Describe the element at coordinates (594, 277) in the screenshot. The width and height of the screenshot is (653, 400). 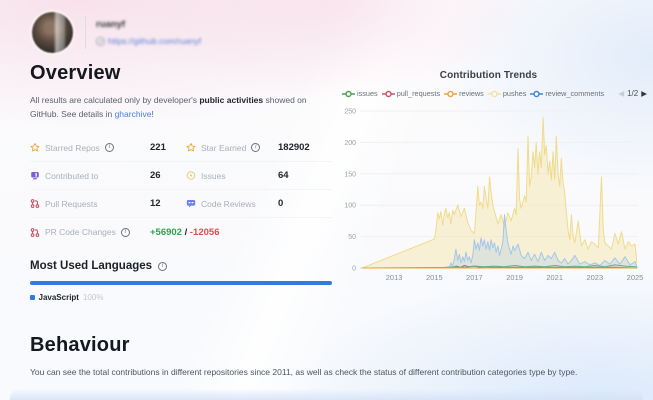
I see `svg-text: 2023` at that location.